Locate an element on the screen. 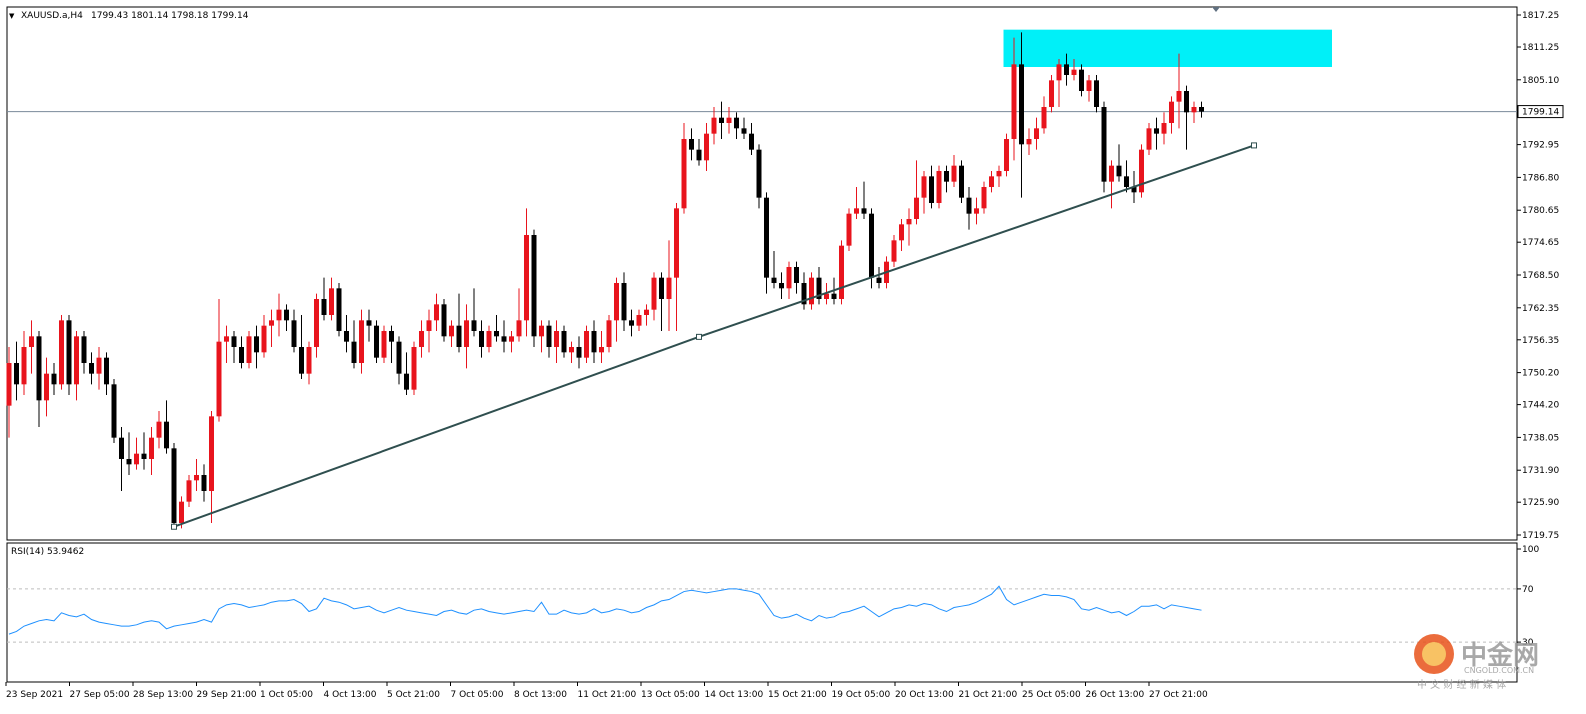 This screenshot has width=1586, height=714. watermark-domain: CNGOLD.COM.CN is located at coordinates (1499, 670).